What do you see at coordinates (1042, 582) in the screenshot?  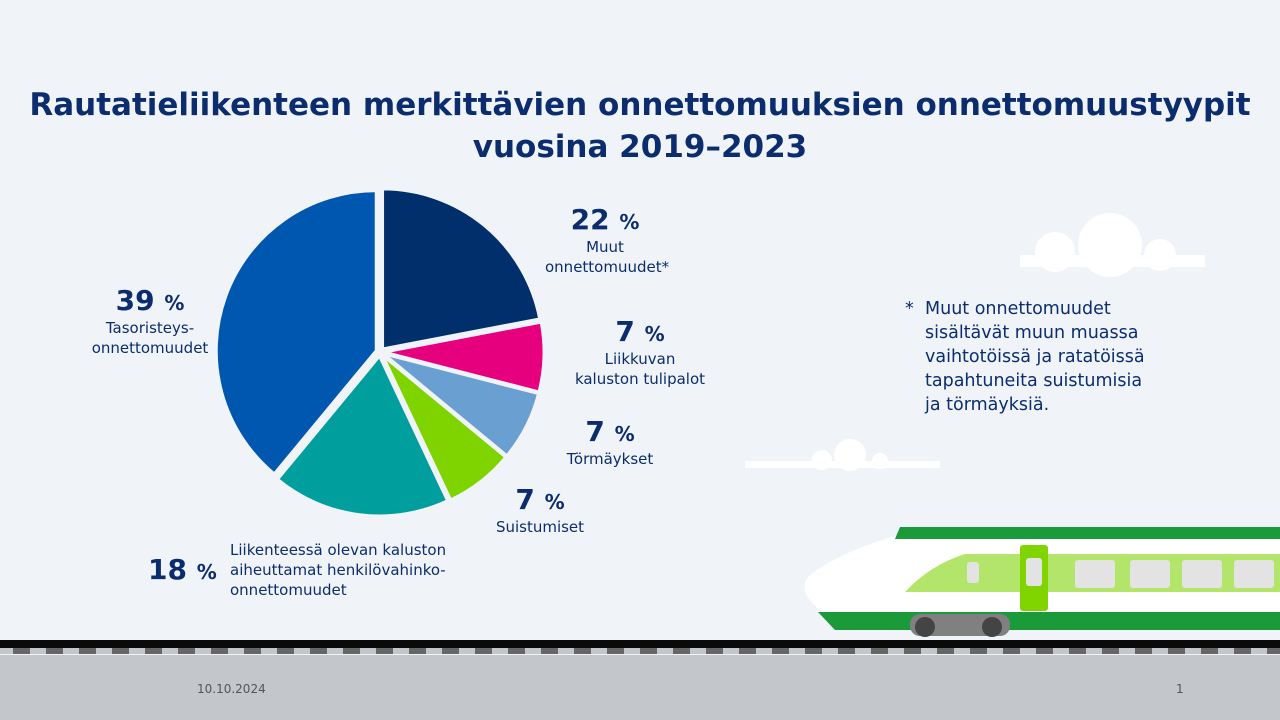 I see `train-illustration` at bounding box center [1042, 582].